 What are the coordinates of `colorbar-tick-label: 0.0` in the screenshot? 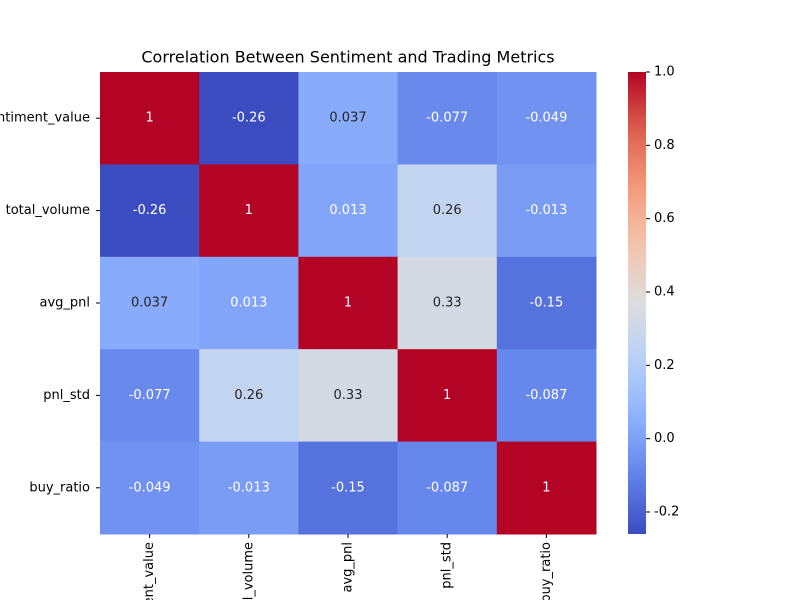 It's located at (664, 438).